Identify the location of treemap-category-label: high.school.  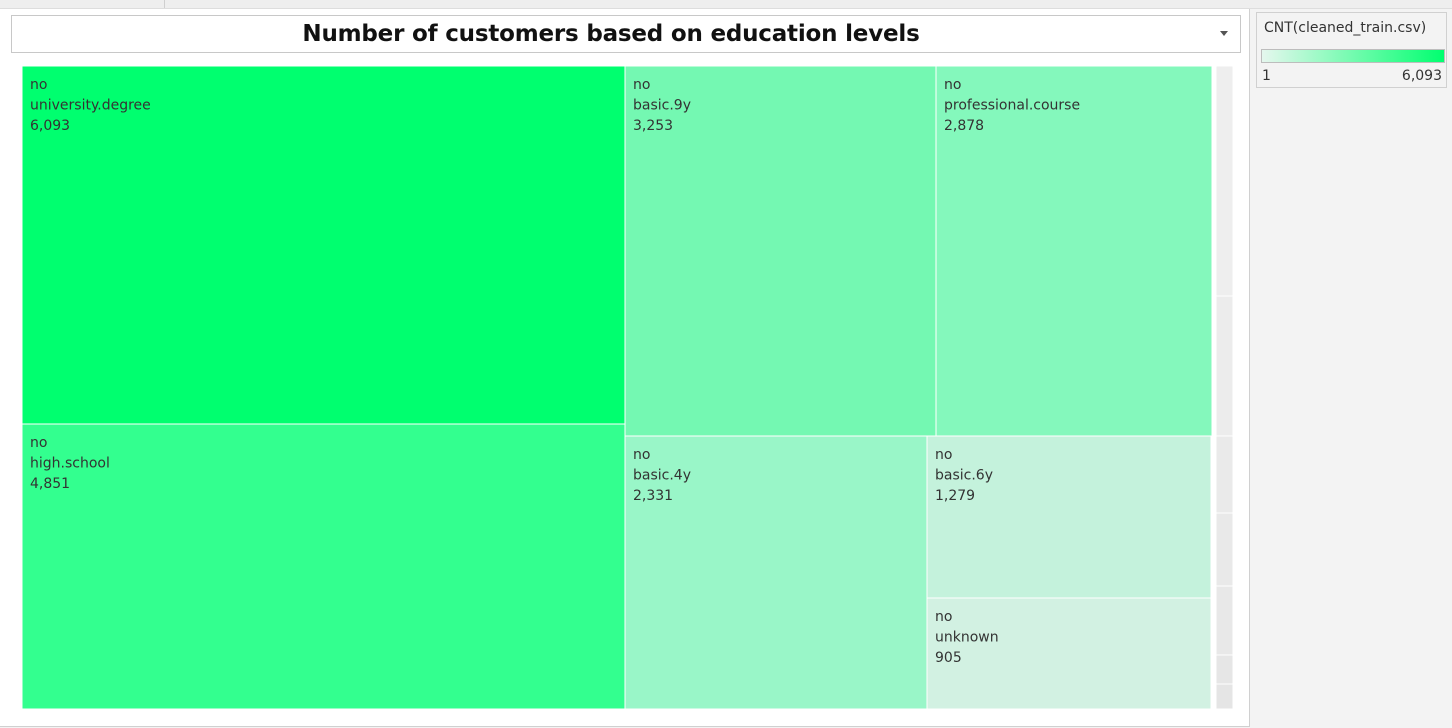
(70, 464).